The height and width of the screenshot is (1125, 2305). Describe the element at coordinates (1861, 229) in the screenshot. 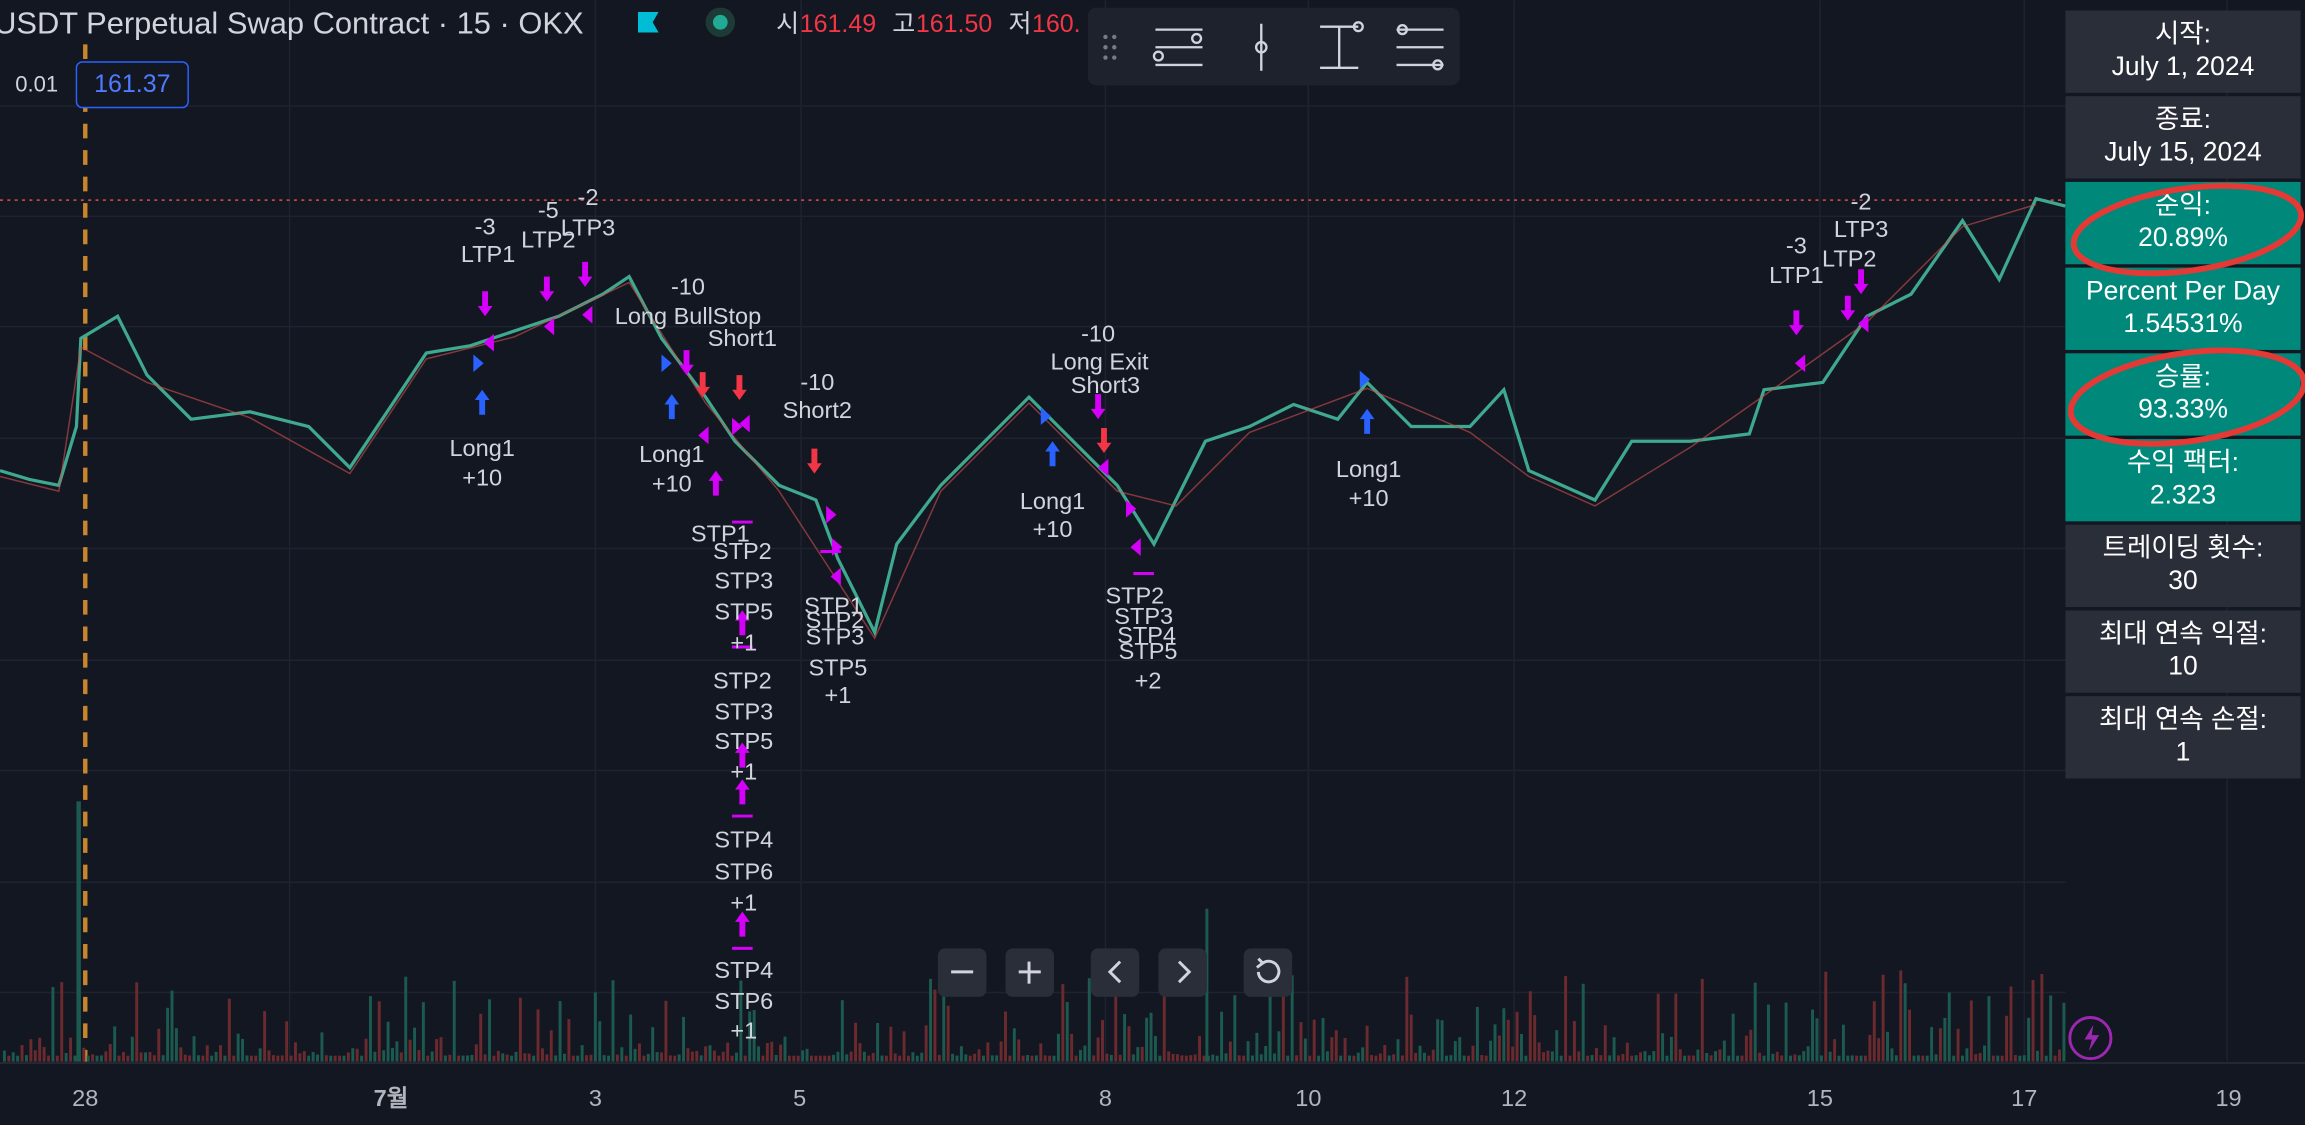

I see `trade-label: LTP3` at that location.